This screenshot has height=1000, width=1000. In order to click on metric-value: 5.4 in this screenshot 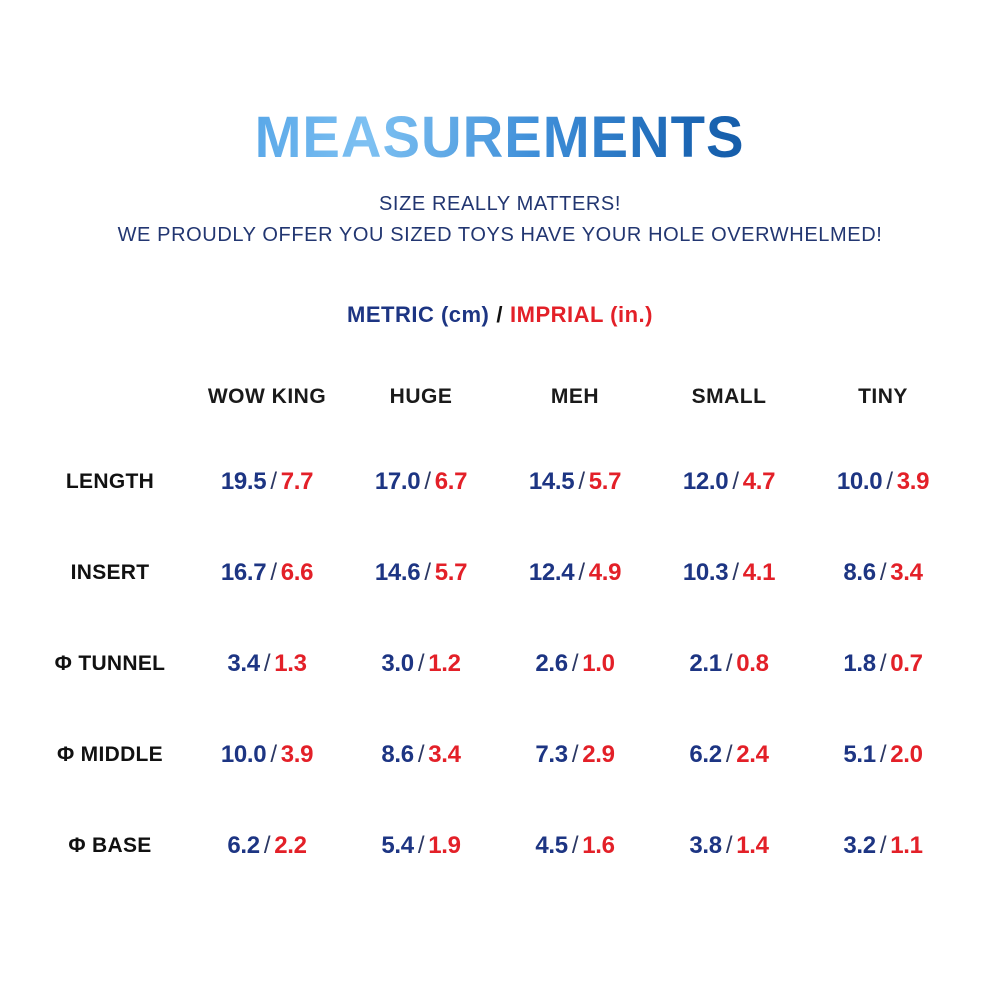, I will do `click(397, 845)`.